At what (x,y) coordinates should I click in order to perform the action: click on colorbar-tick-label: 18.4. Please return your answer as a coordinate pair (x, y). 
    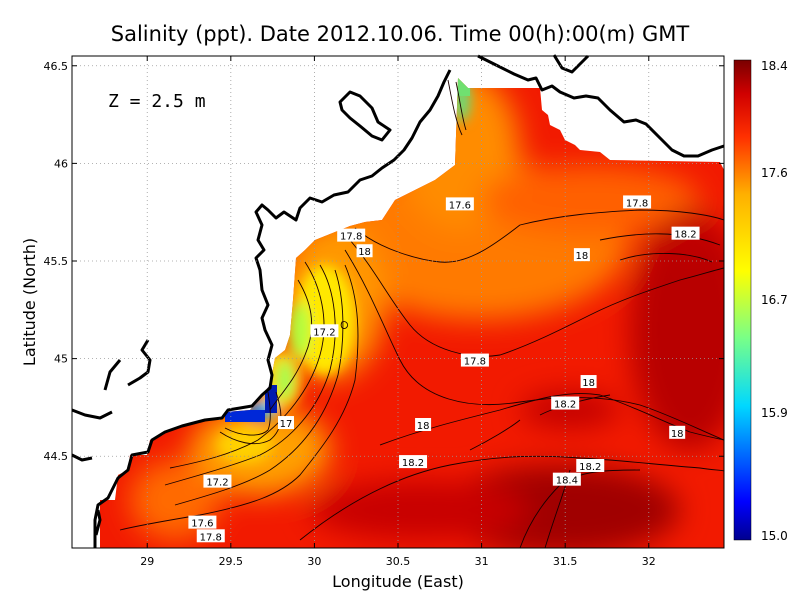
    Looking at the image, I should click on (774, 66).